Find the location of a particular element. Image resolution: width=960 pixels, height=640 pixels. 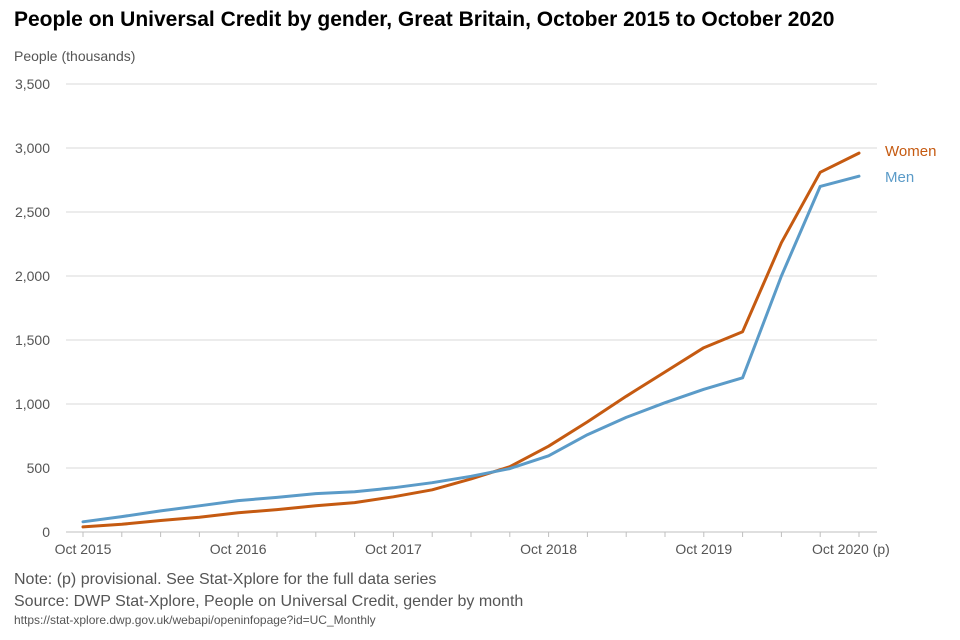

y-axis-label: People (thousands) is located at coordinates (75, 56).